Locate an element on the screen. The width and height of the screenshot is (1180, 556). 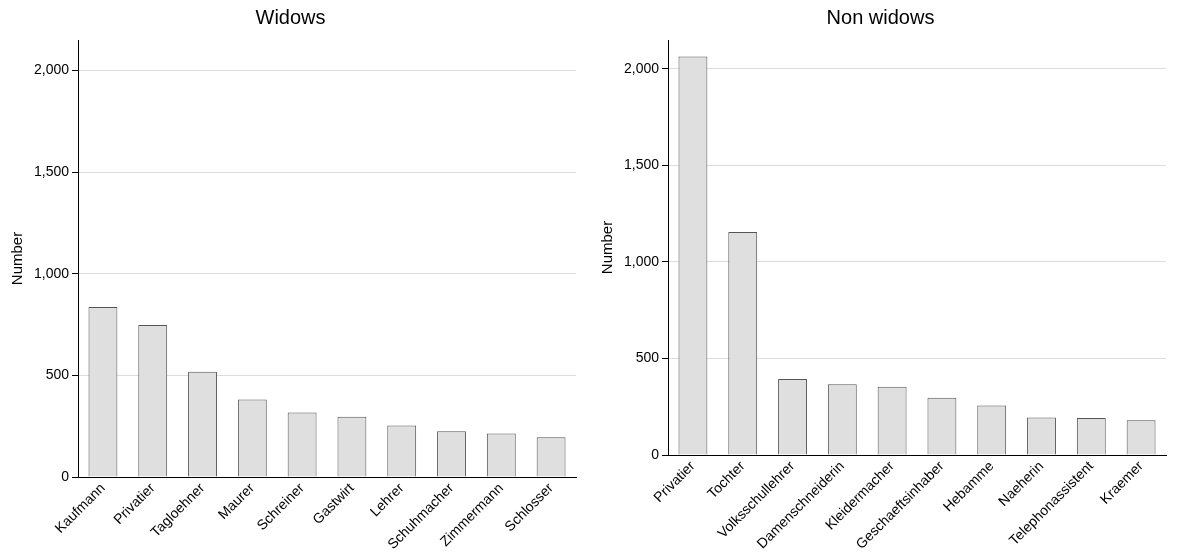
chart-title: Widows is located at coordinates (290, 16).